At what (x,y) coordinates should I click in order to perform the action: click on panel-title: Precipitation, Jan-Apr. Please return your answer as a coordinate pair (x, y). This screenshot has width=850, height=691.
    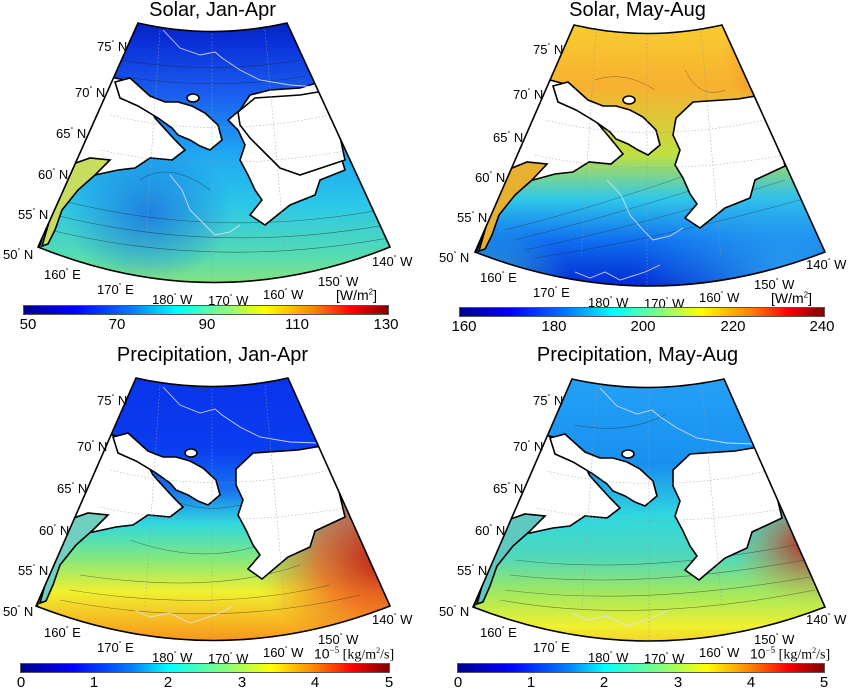
    Looking at the image, I should click on (212, 355).